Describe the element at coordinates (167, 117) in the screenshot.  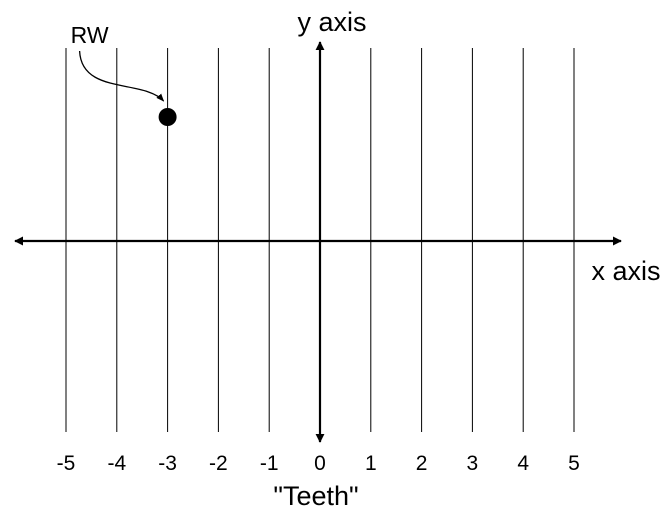
I see `data-point` at that location.